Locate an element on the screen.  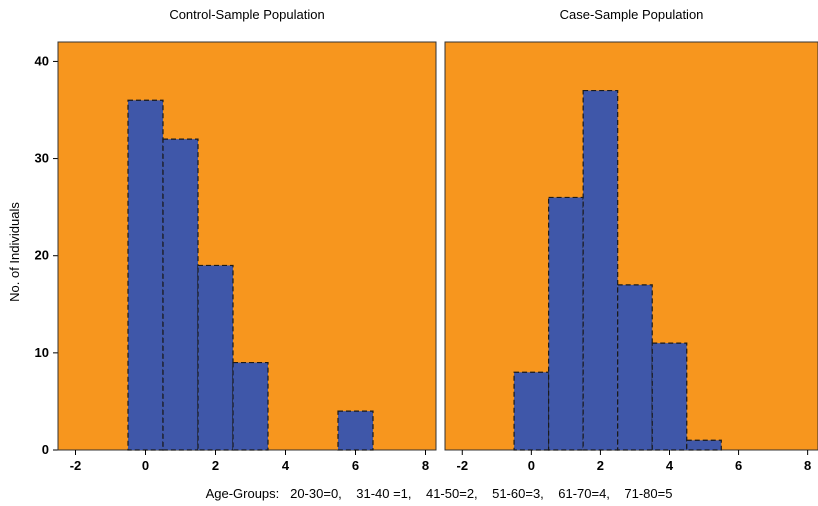
y-axis: 0 10 20 30 40 is located at coordinates (46, 255).